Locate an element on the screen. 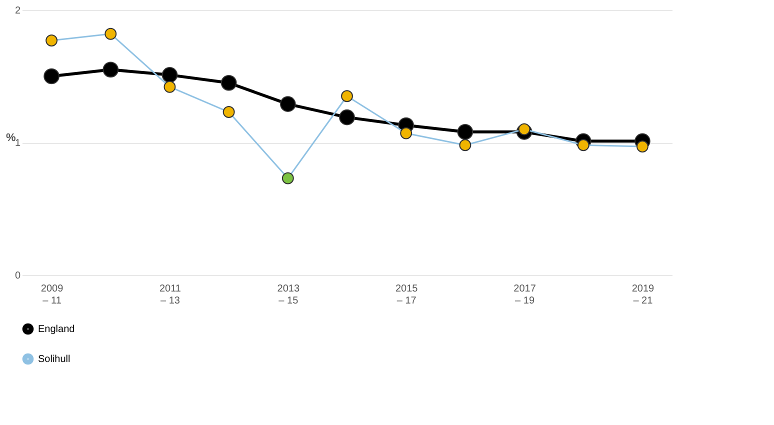  y-tick-label: 1 is located at coordinates (17, 143).